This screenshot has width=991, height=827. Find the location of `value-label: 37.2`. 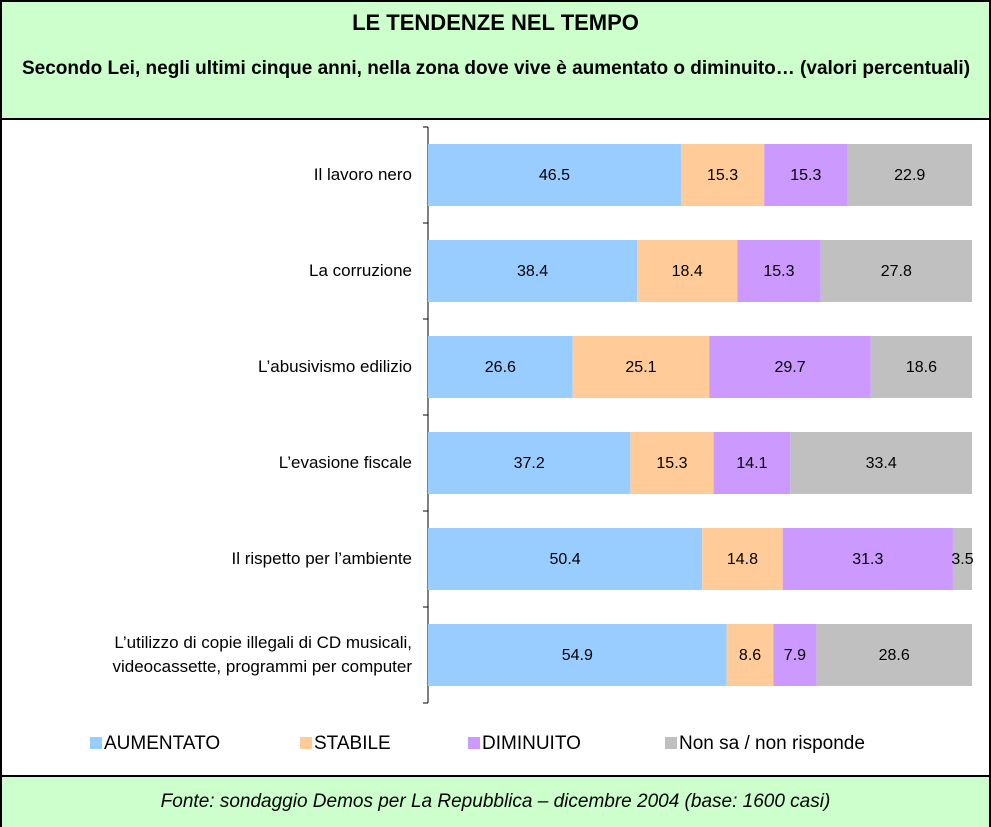

value-label: 37.2 is located at coordinates (529, 463).